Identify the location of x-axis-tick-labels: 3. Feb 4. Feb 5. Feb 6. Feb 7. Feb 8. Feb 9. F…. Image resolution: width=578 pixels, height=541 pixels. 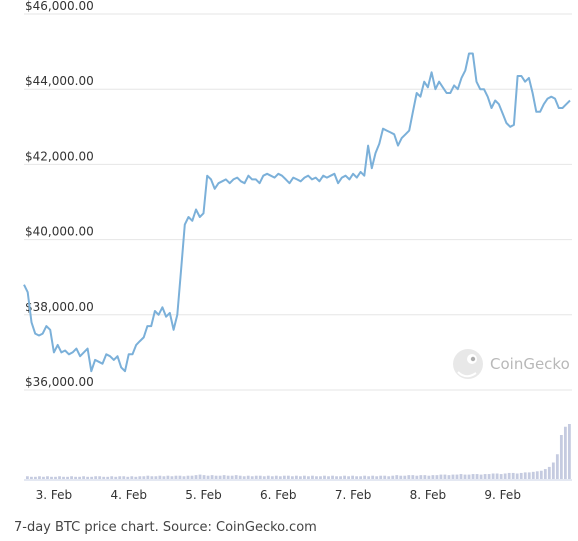
(278, 495).